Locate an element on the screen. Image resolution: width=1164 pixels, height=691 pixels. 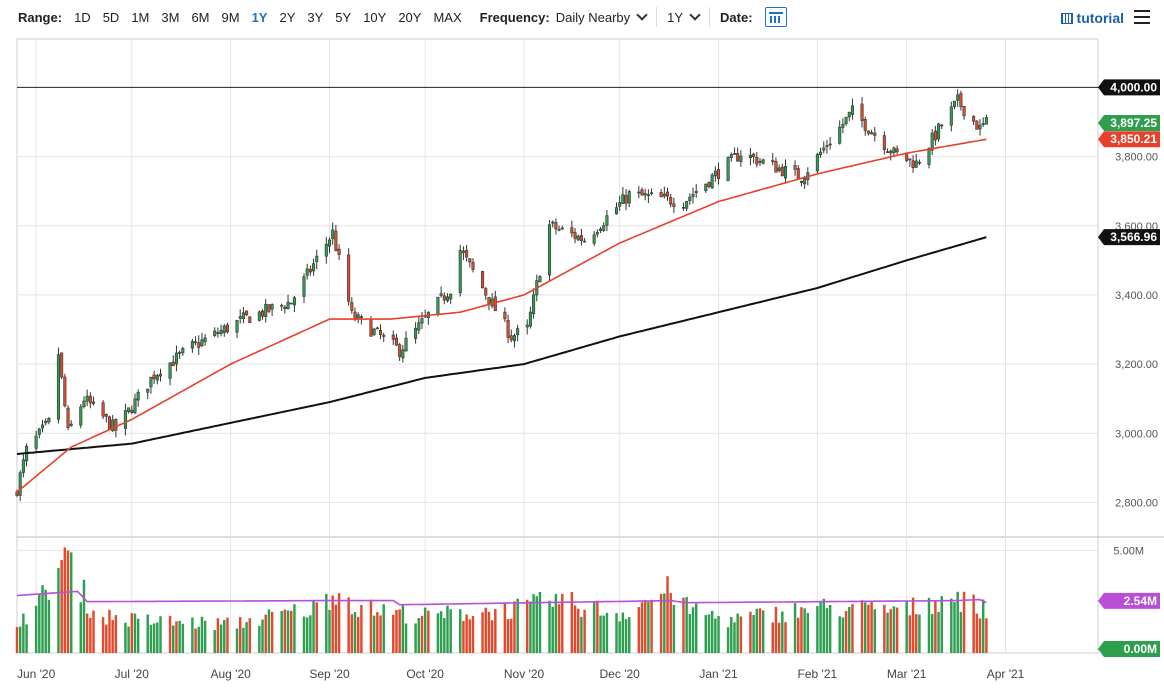
range-option-9m: 9M is located at coordinates (230, 17).